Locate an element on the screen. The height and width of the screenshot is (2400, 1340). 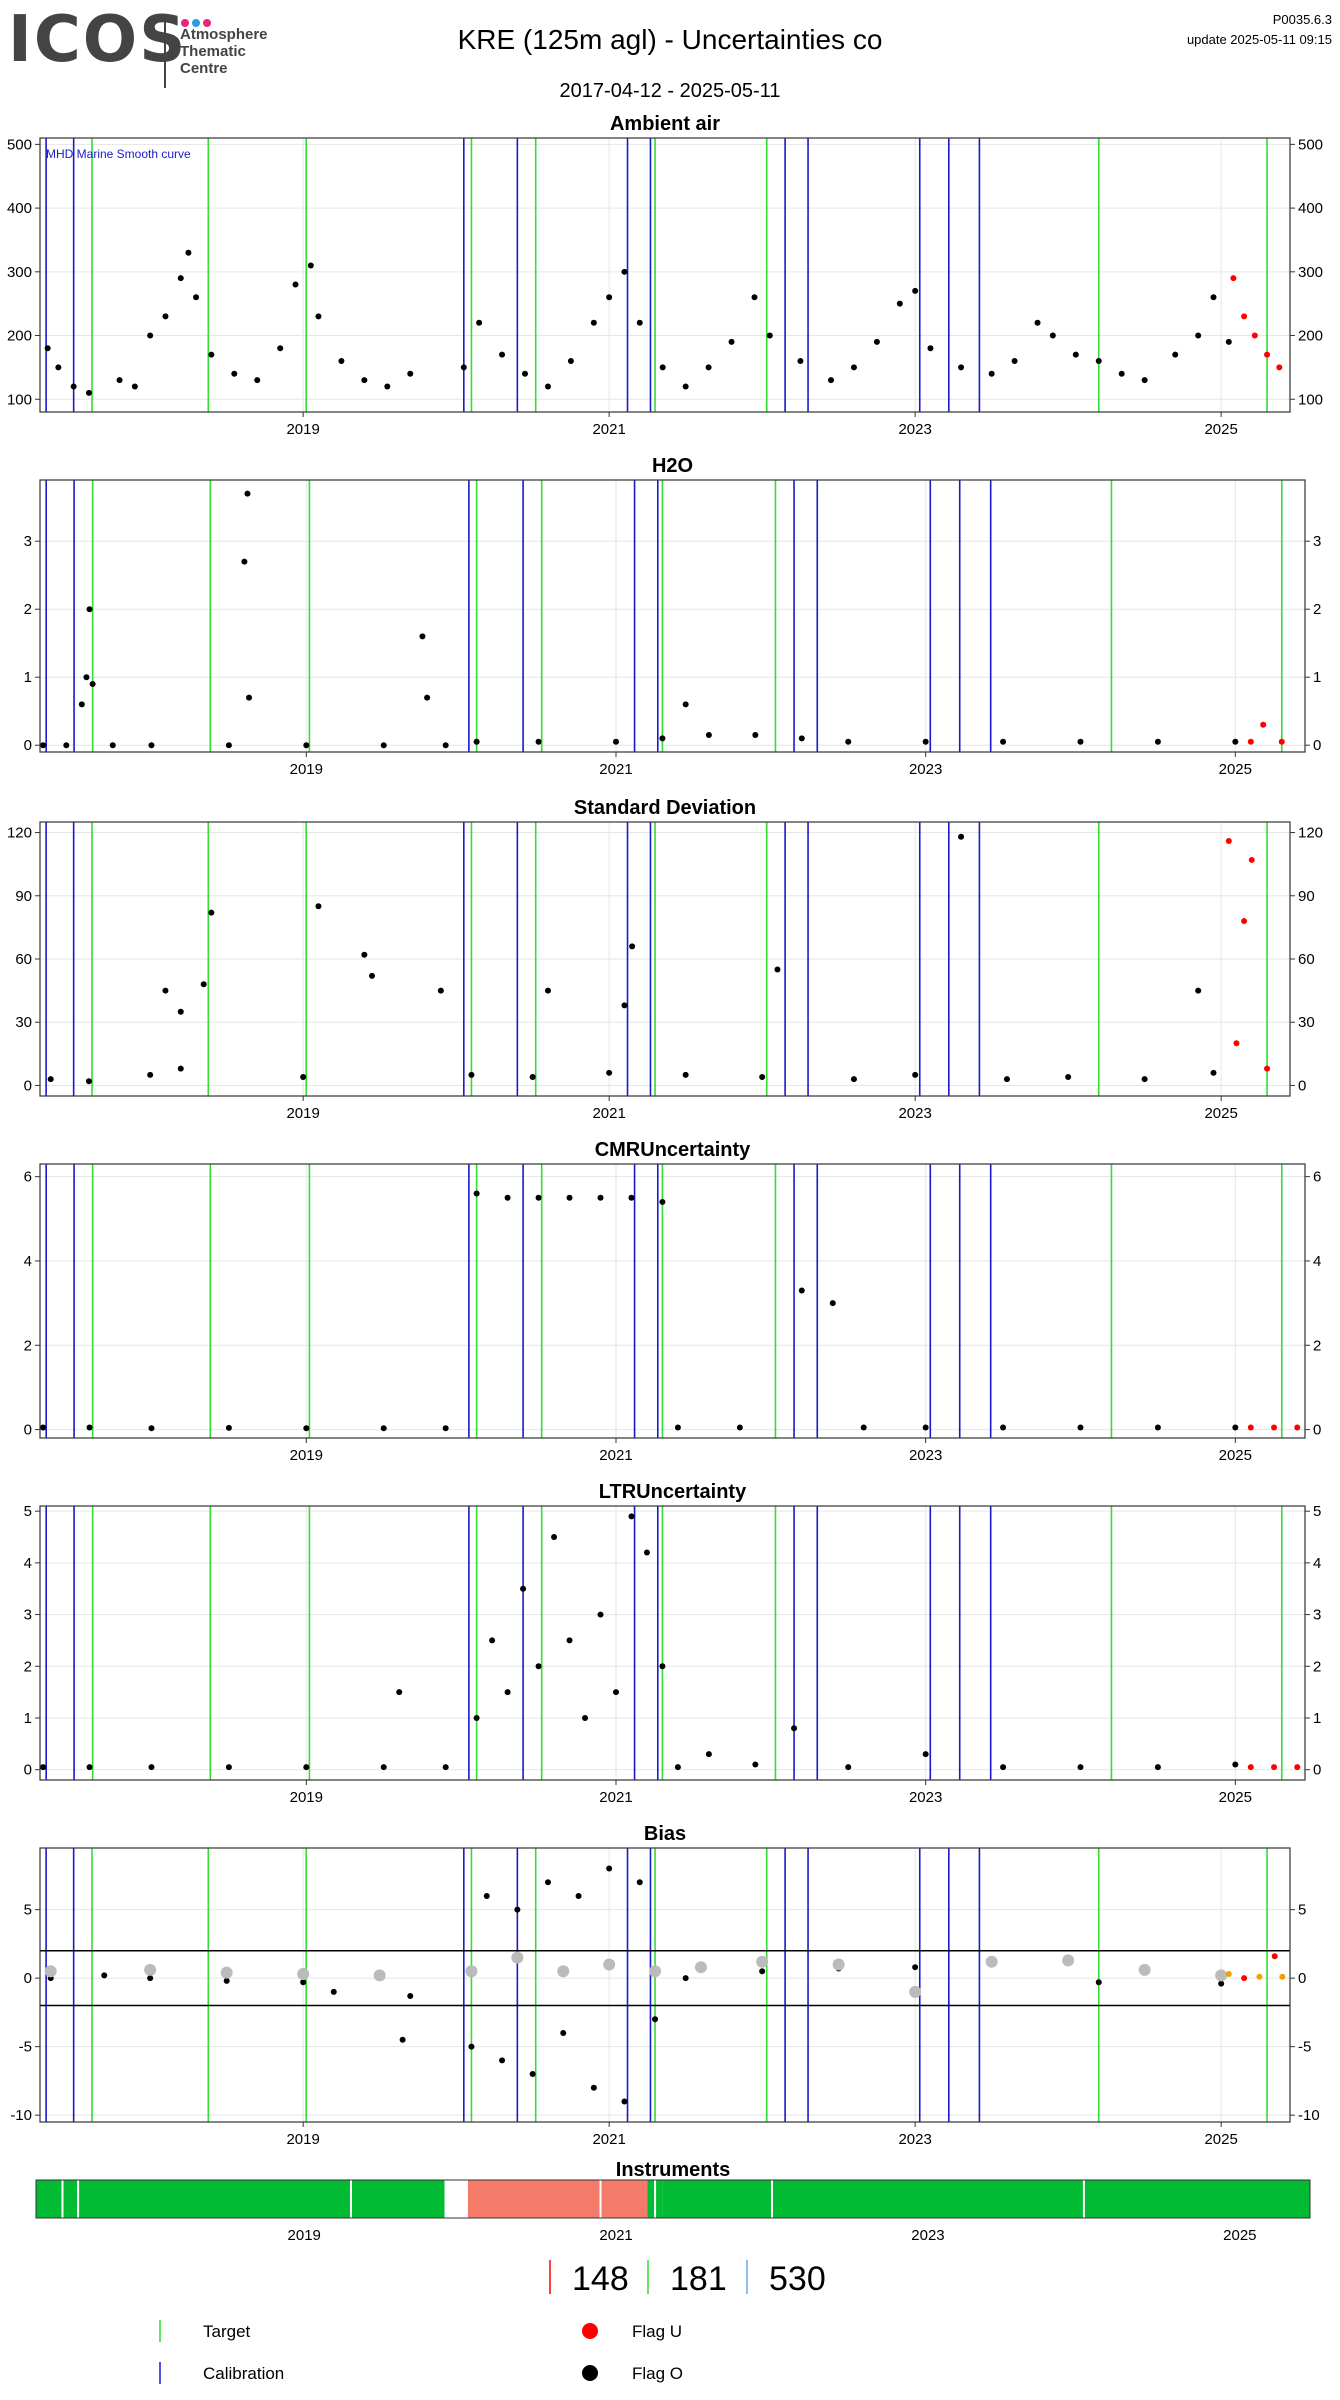
y-tick-label: 3 is located at coordinates (1317, 541).